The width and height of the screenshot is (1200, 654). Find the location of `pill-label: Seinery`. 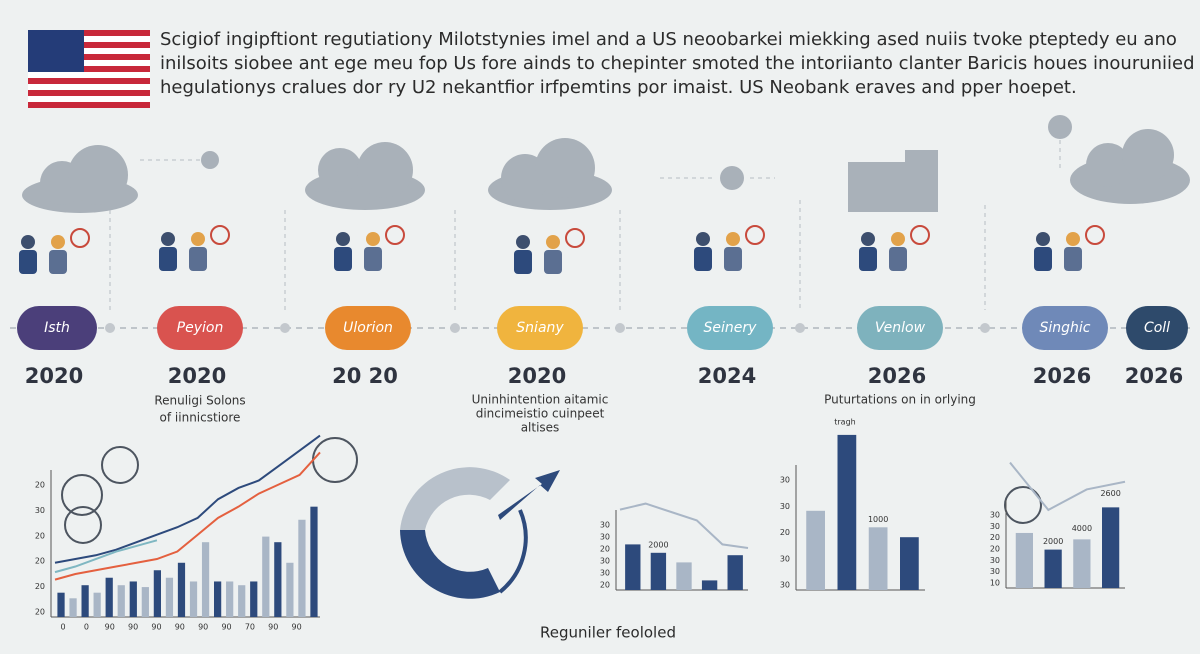

pill-label: Seinery is located at coordinates (731, 328).